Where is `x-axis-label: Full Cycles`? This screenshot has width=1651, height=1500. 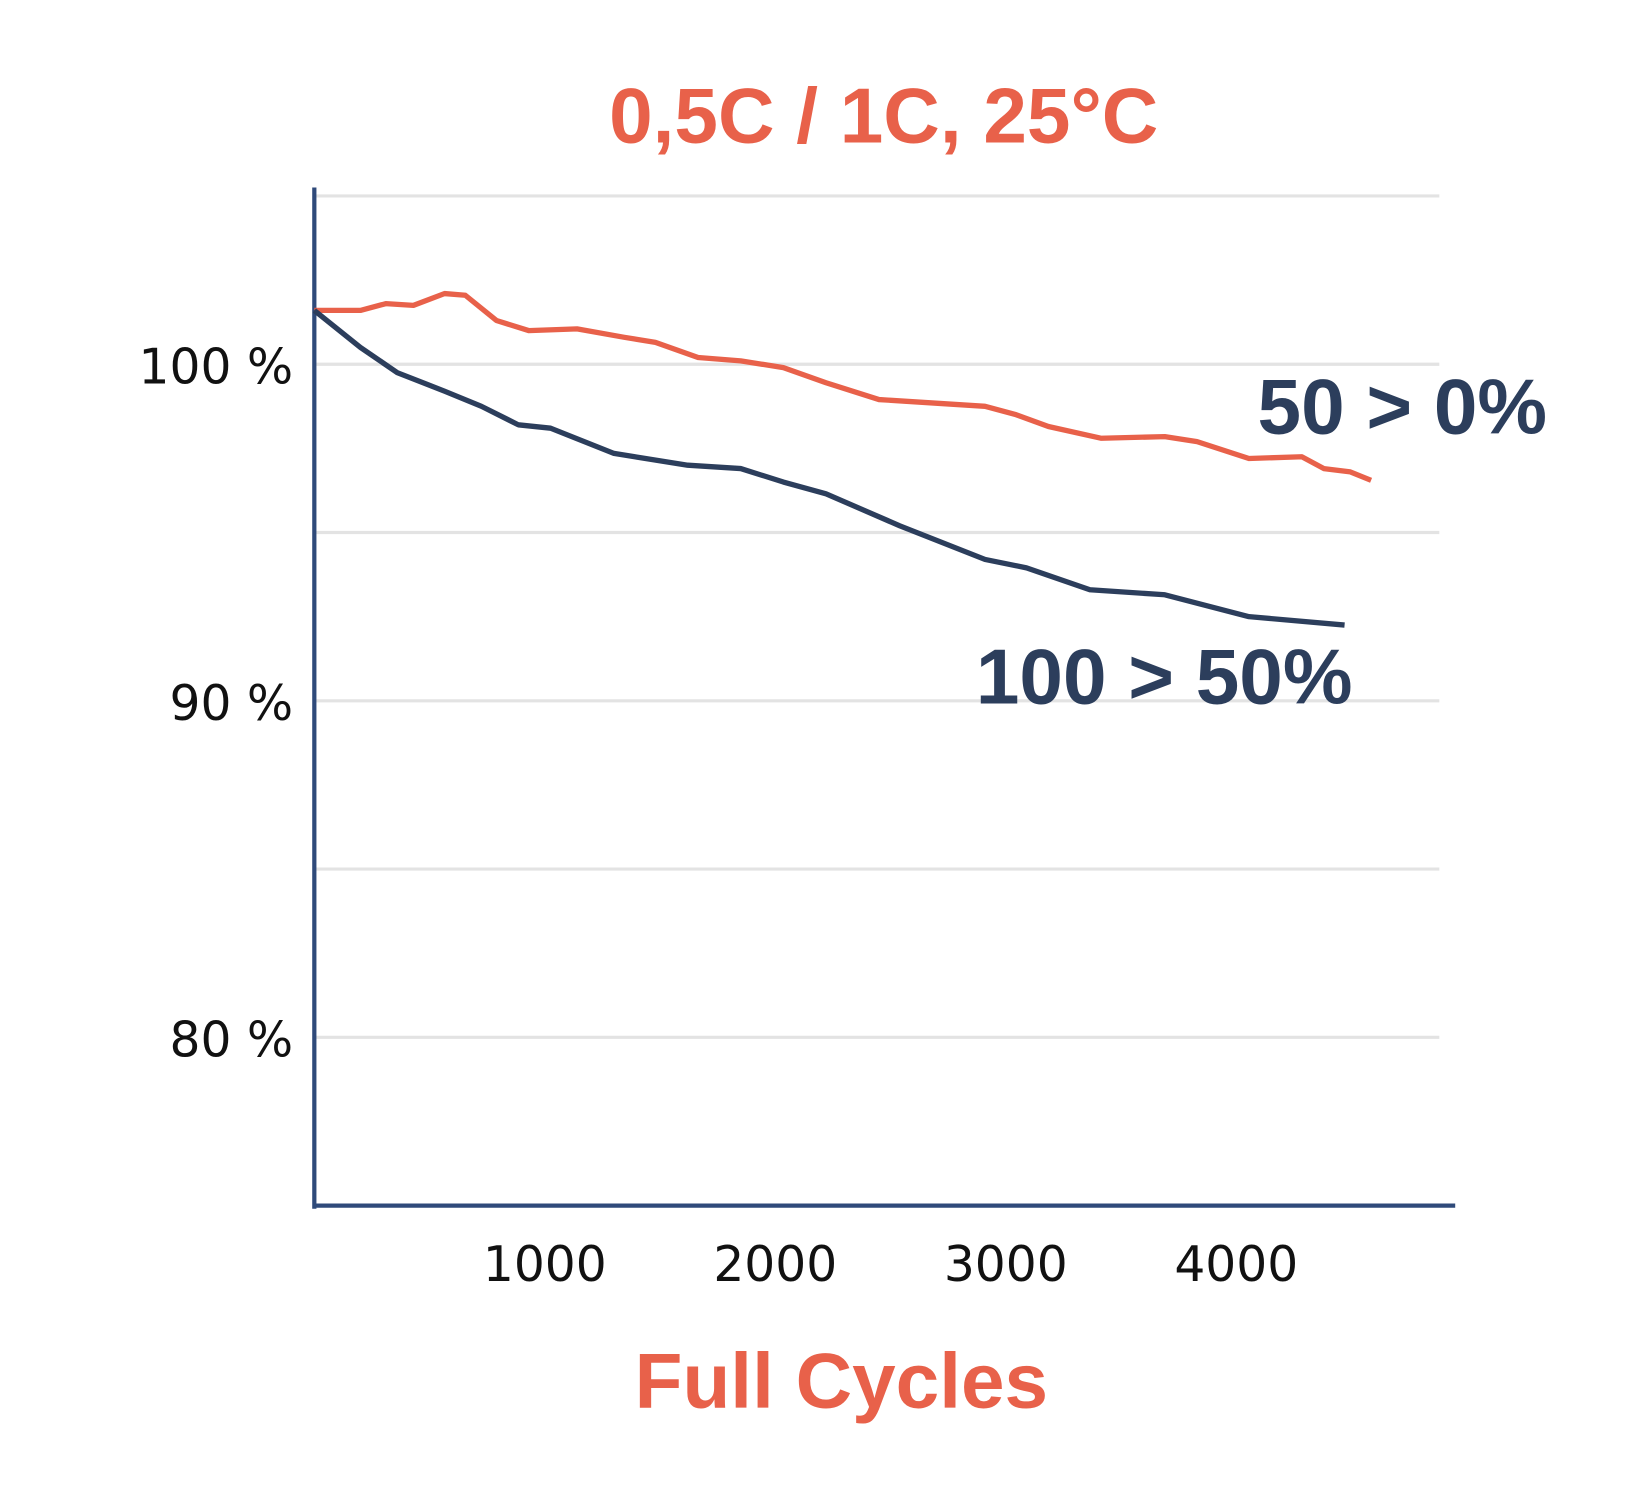 x-axis-label: Full Cycles is located at coordinates (841, 1380).